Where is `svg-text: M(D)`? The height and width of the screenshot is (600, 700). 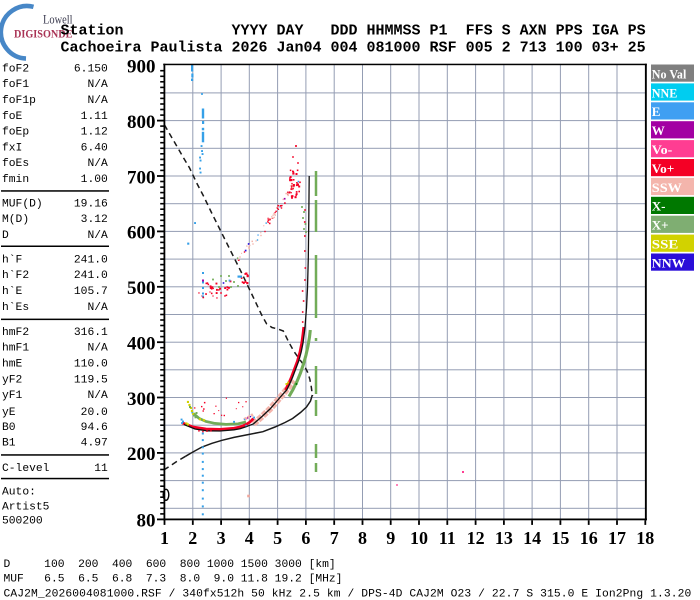 svg-text: M(D) is located at coordinates (15, 220).